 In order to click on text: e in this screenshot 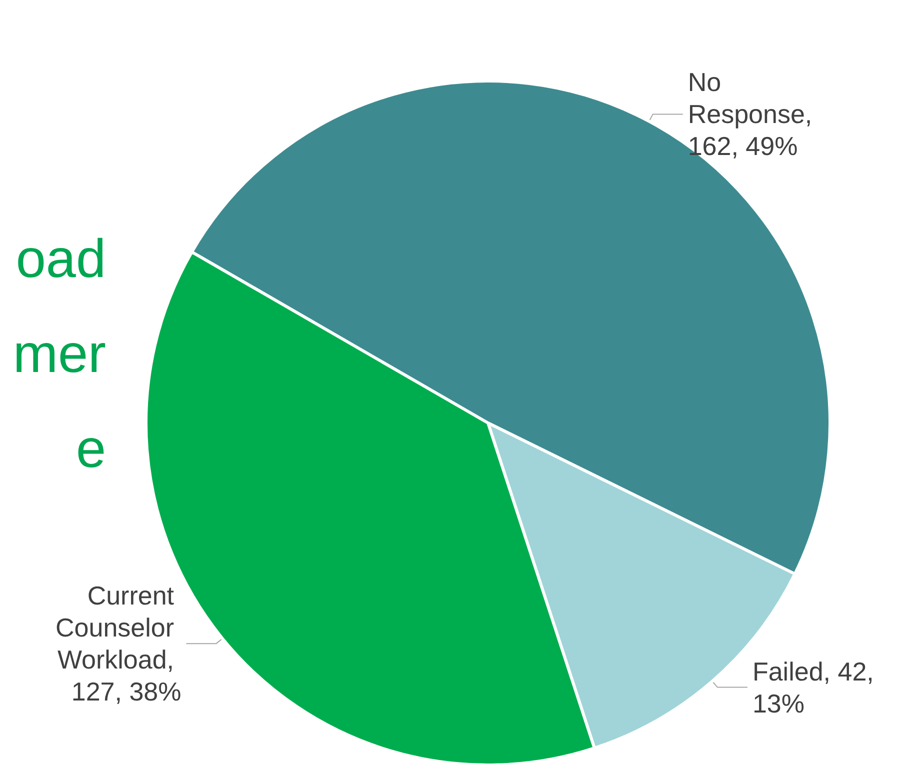, I will do `click(91, 449)`.